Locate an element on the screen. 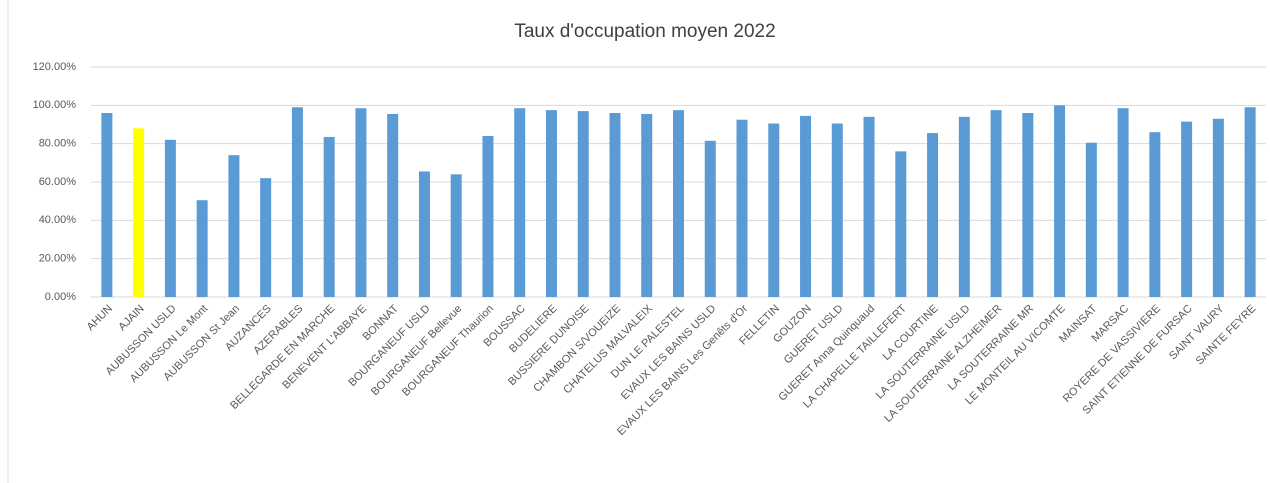 Image resolution: width=1270 pixels, height=483 pixels. y-tick-label: 20.00% is located at coordinates (58, 259).